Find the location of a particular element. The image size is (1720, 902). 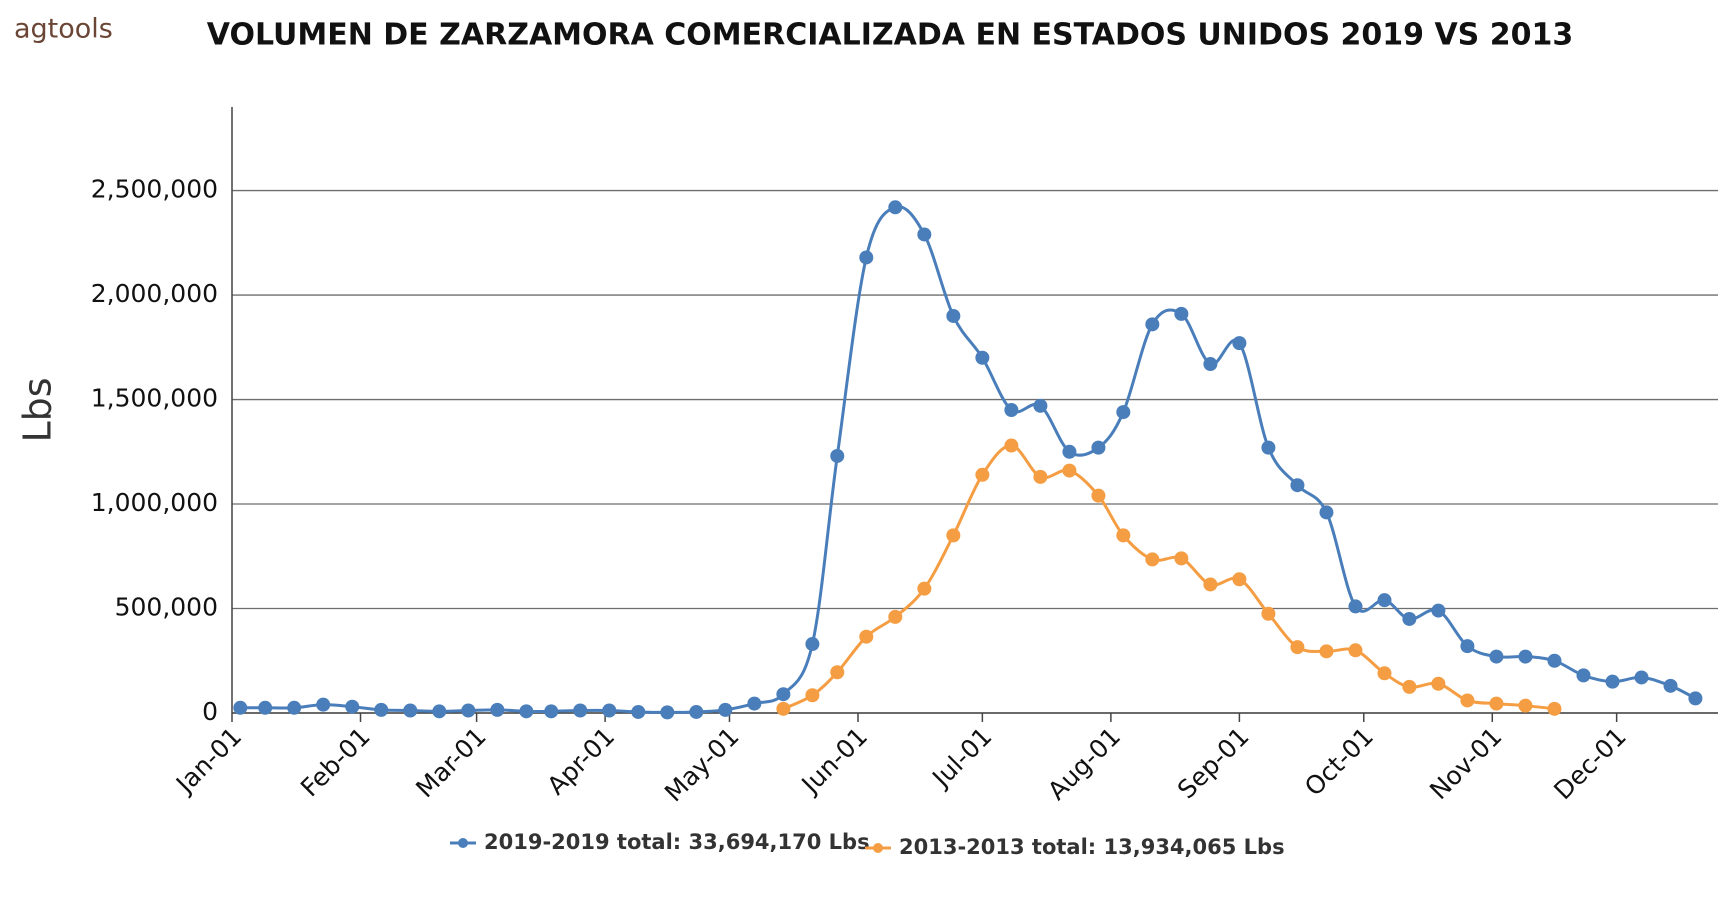

x-tick-label: Jul-01 is located at coordinates (961, 758).